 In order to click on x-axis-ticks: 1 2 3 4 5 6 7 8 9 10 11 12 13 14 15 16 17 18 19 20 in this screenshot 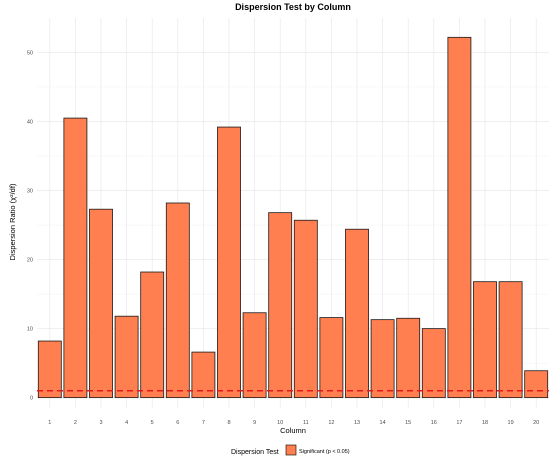, I will do `click(293, 423)`.